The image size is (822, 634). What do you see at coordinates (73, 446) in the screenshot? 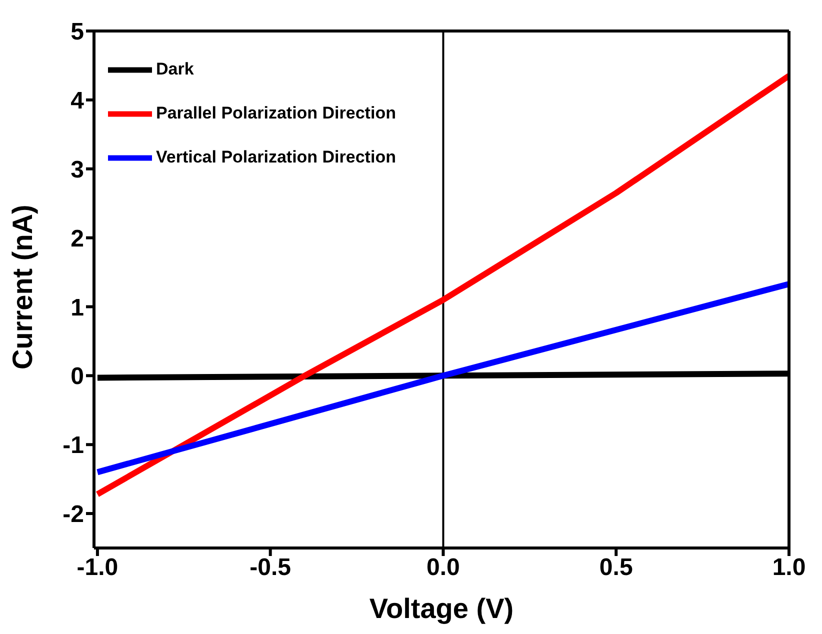
I see `y-tick-label: -1` at bounding box center [73, 446].